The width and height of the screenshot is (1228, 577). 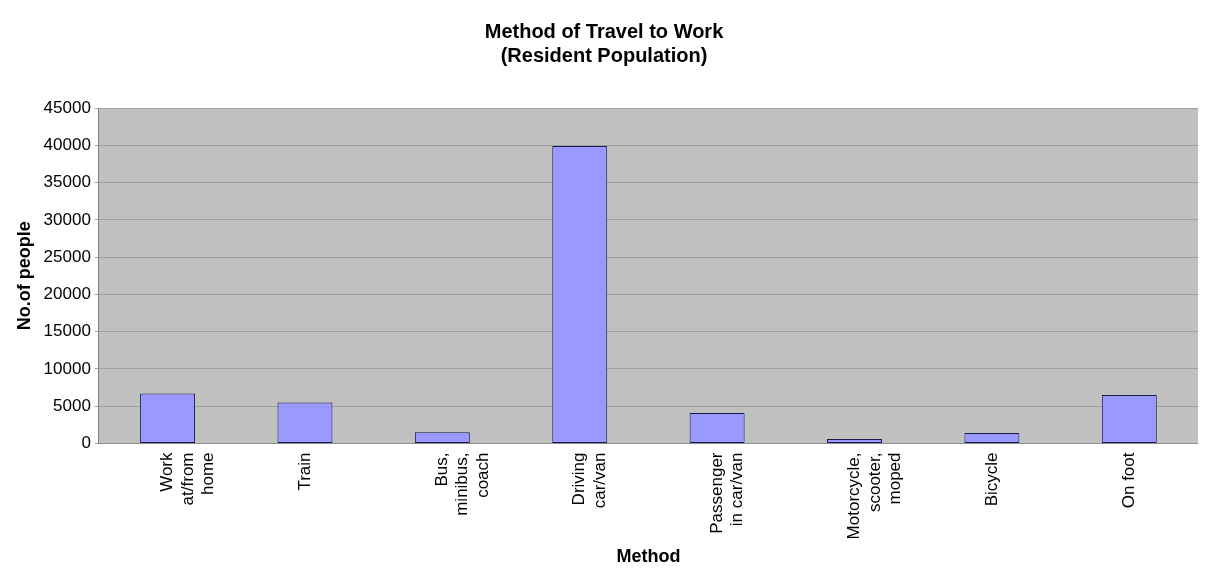 I want to click on y-tick-label: 0, so click(x=86, y=443).